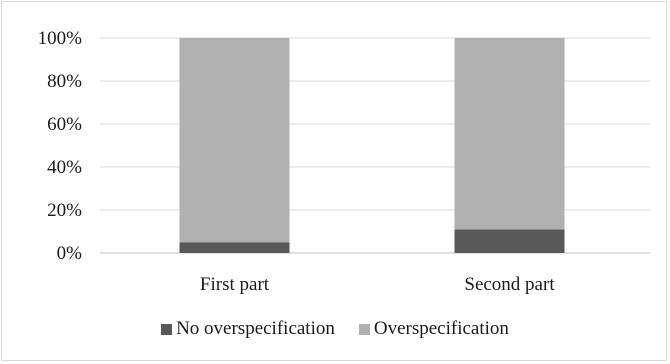 The image size is (670, 364). What do you see at coordinates (377, 284) in the screenshot?
I see `x-axis-tick-labels: First part Second part` at bounding box center [377, 284].